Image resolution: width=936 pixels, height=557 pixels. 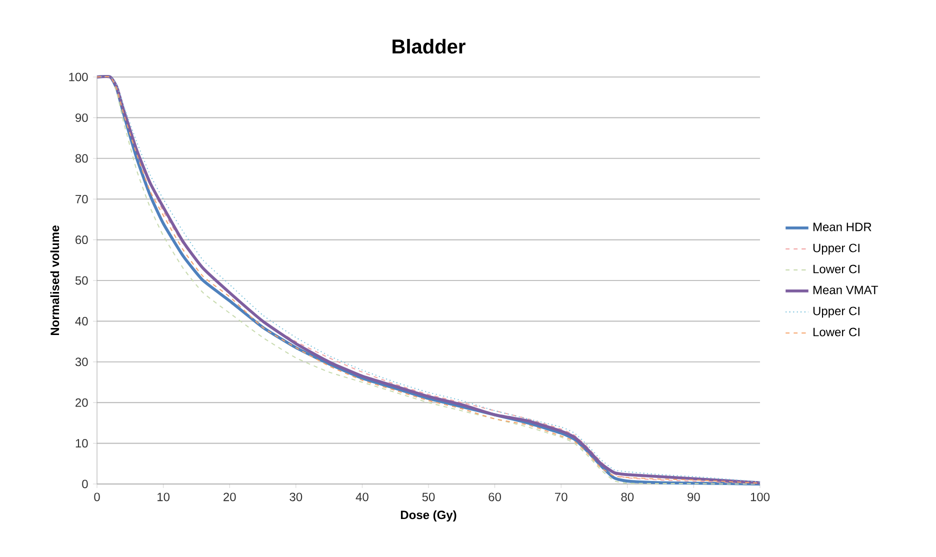 I want to click on x-tick-label: 0, so click(x=97, y=497).